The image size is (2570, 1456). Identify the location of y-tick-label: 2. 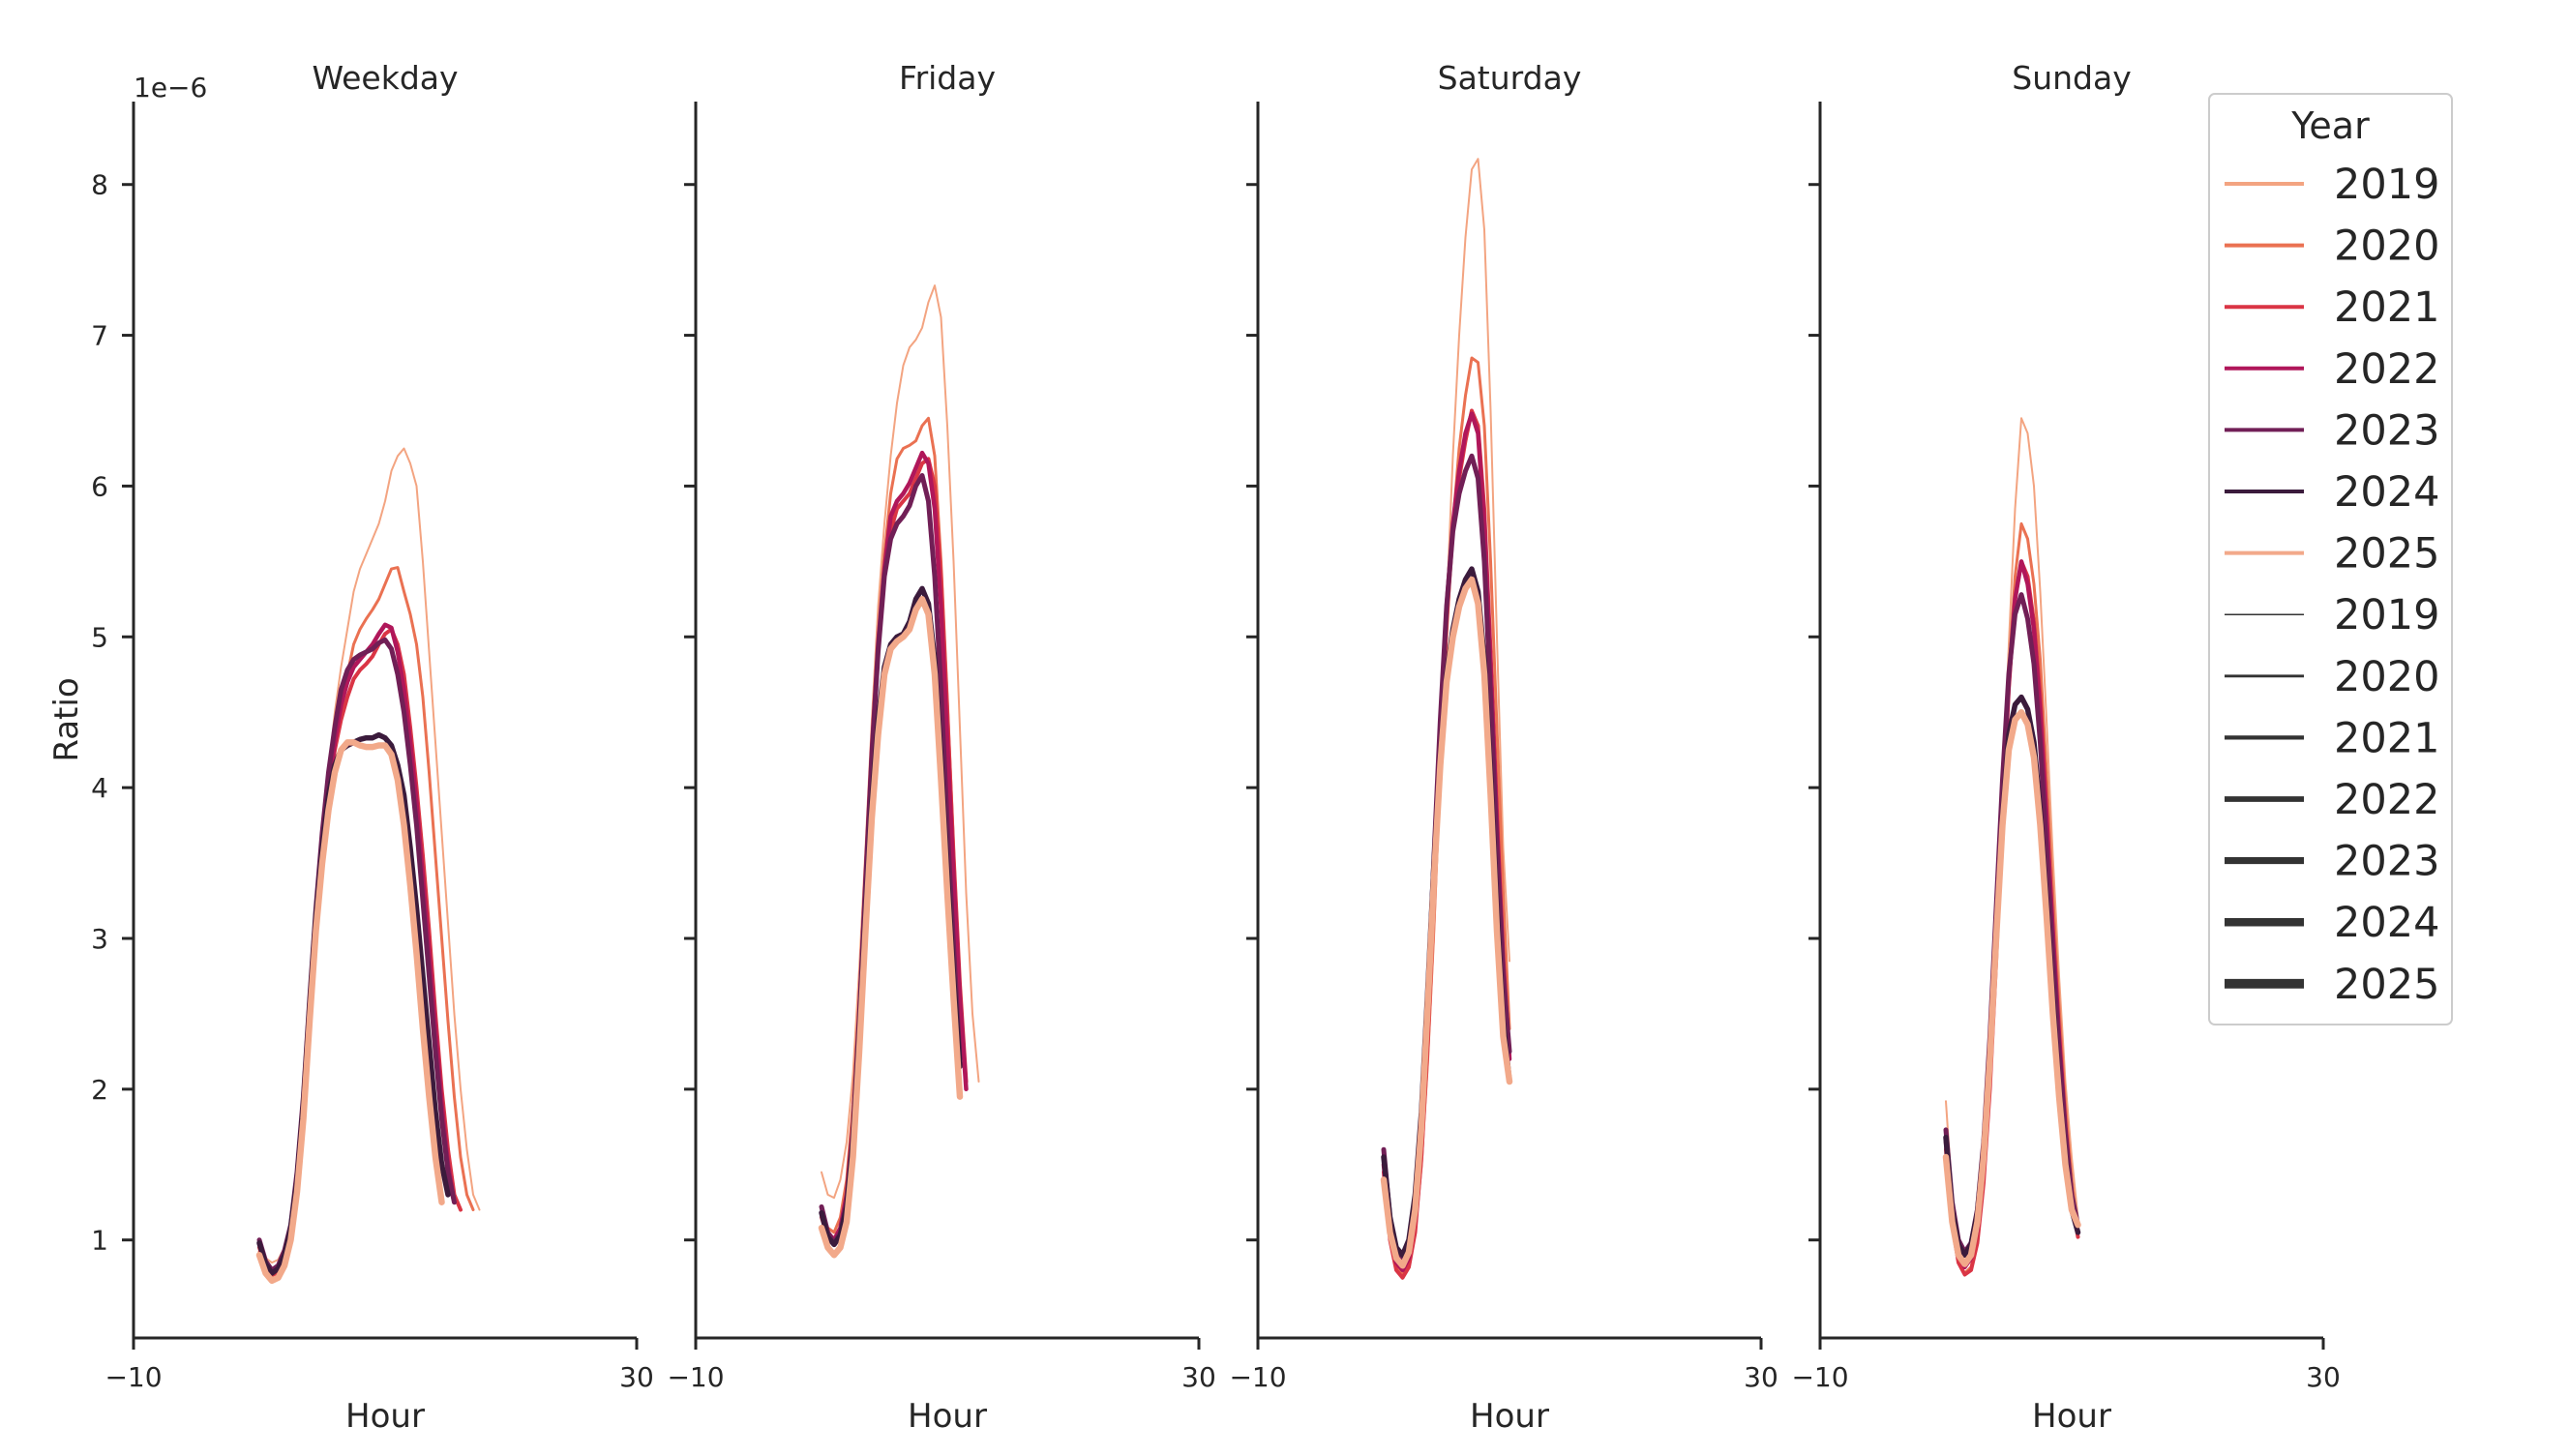
(100, 1090).